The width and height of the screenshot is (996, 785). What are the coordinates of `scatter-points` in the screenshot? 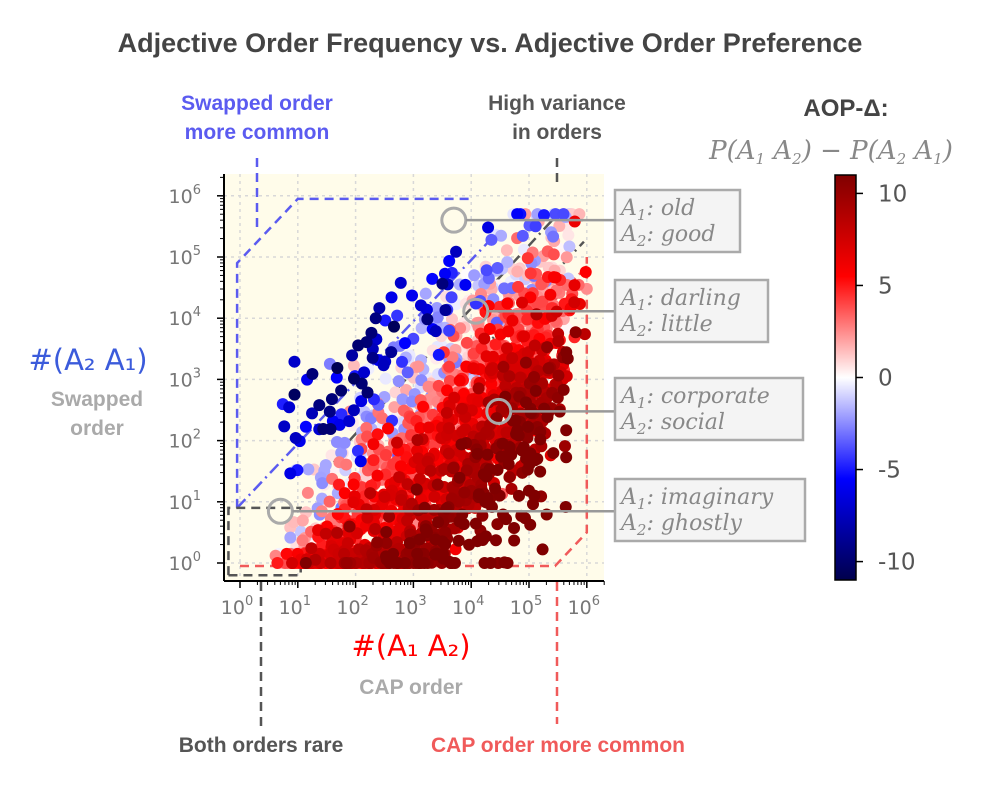 It's located at (431, 388).